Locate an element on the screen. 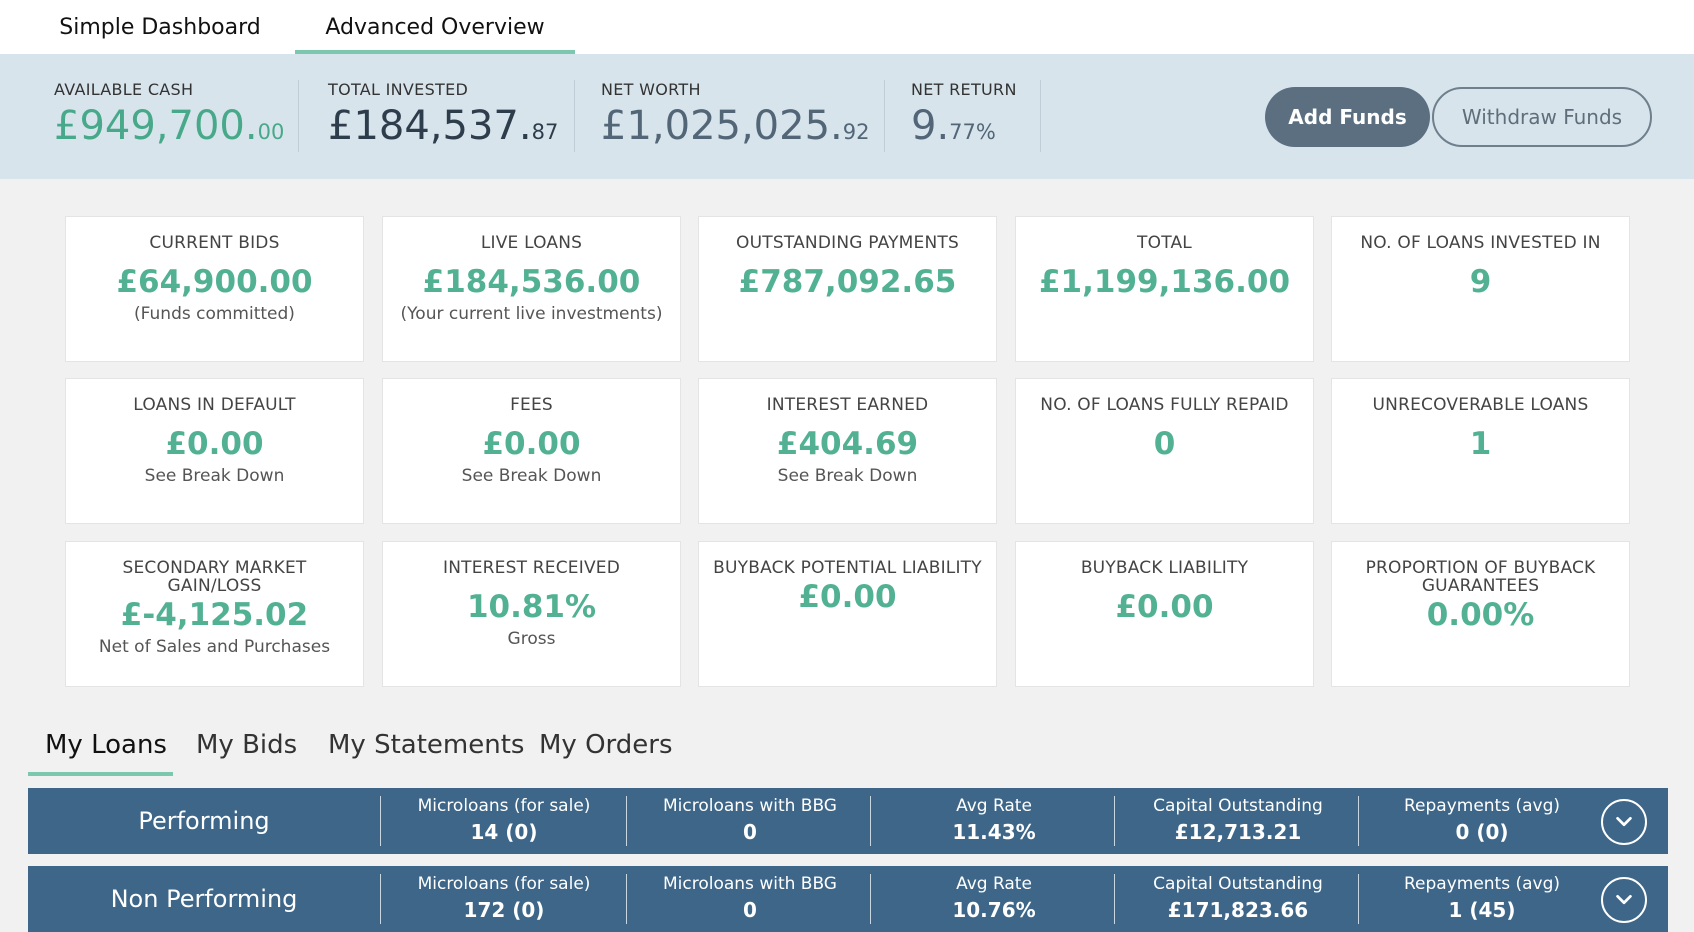 The image size is (1694, 932). card-value: 0 is located at coordinates (1164, 444).